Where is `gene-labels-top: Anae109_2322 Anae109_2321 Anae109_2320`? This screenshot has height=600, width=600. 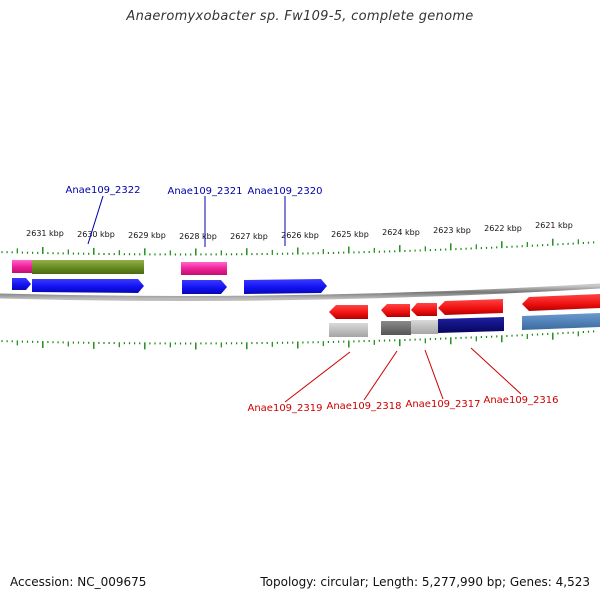
gene-labels-top: Anae109_2322 Anae109_2321 Anae109_2320 is located at coordinates (194, 191).